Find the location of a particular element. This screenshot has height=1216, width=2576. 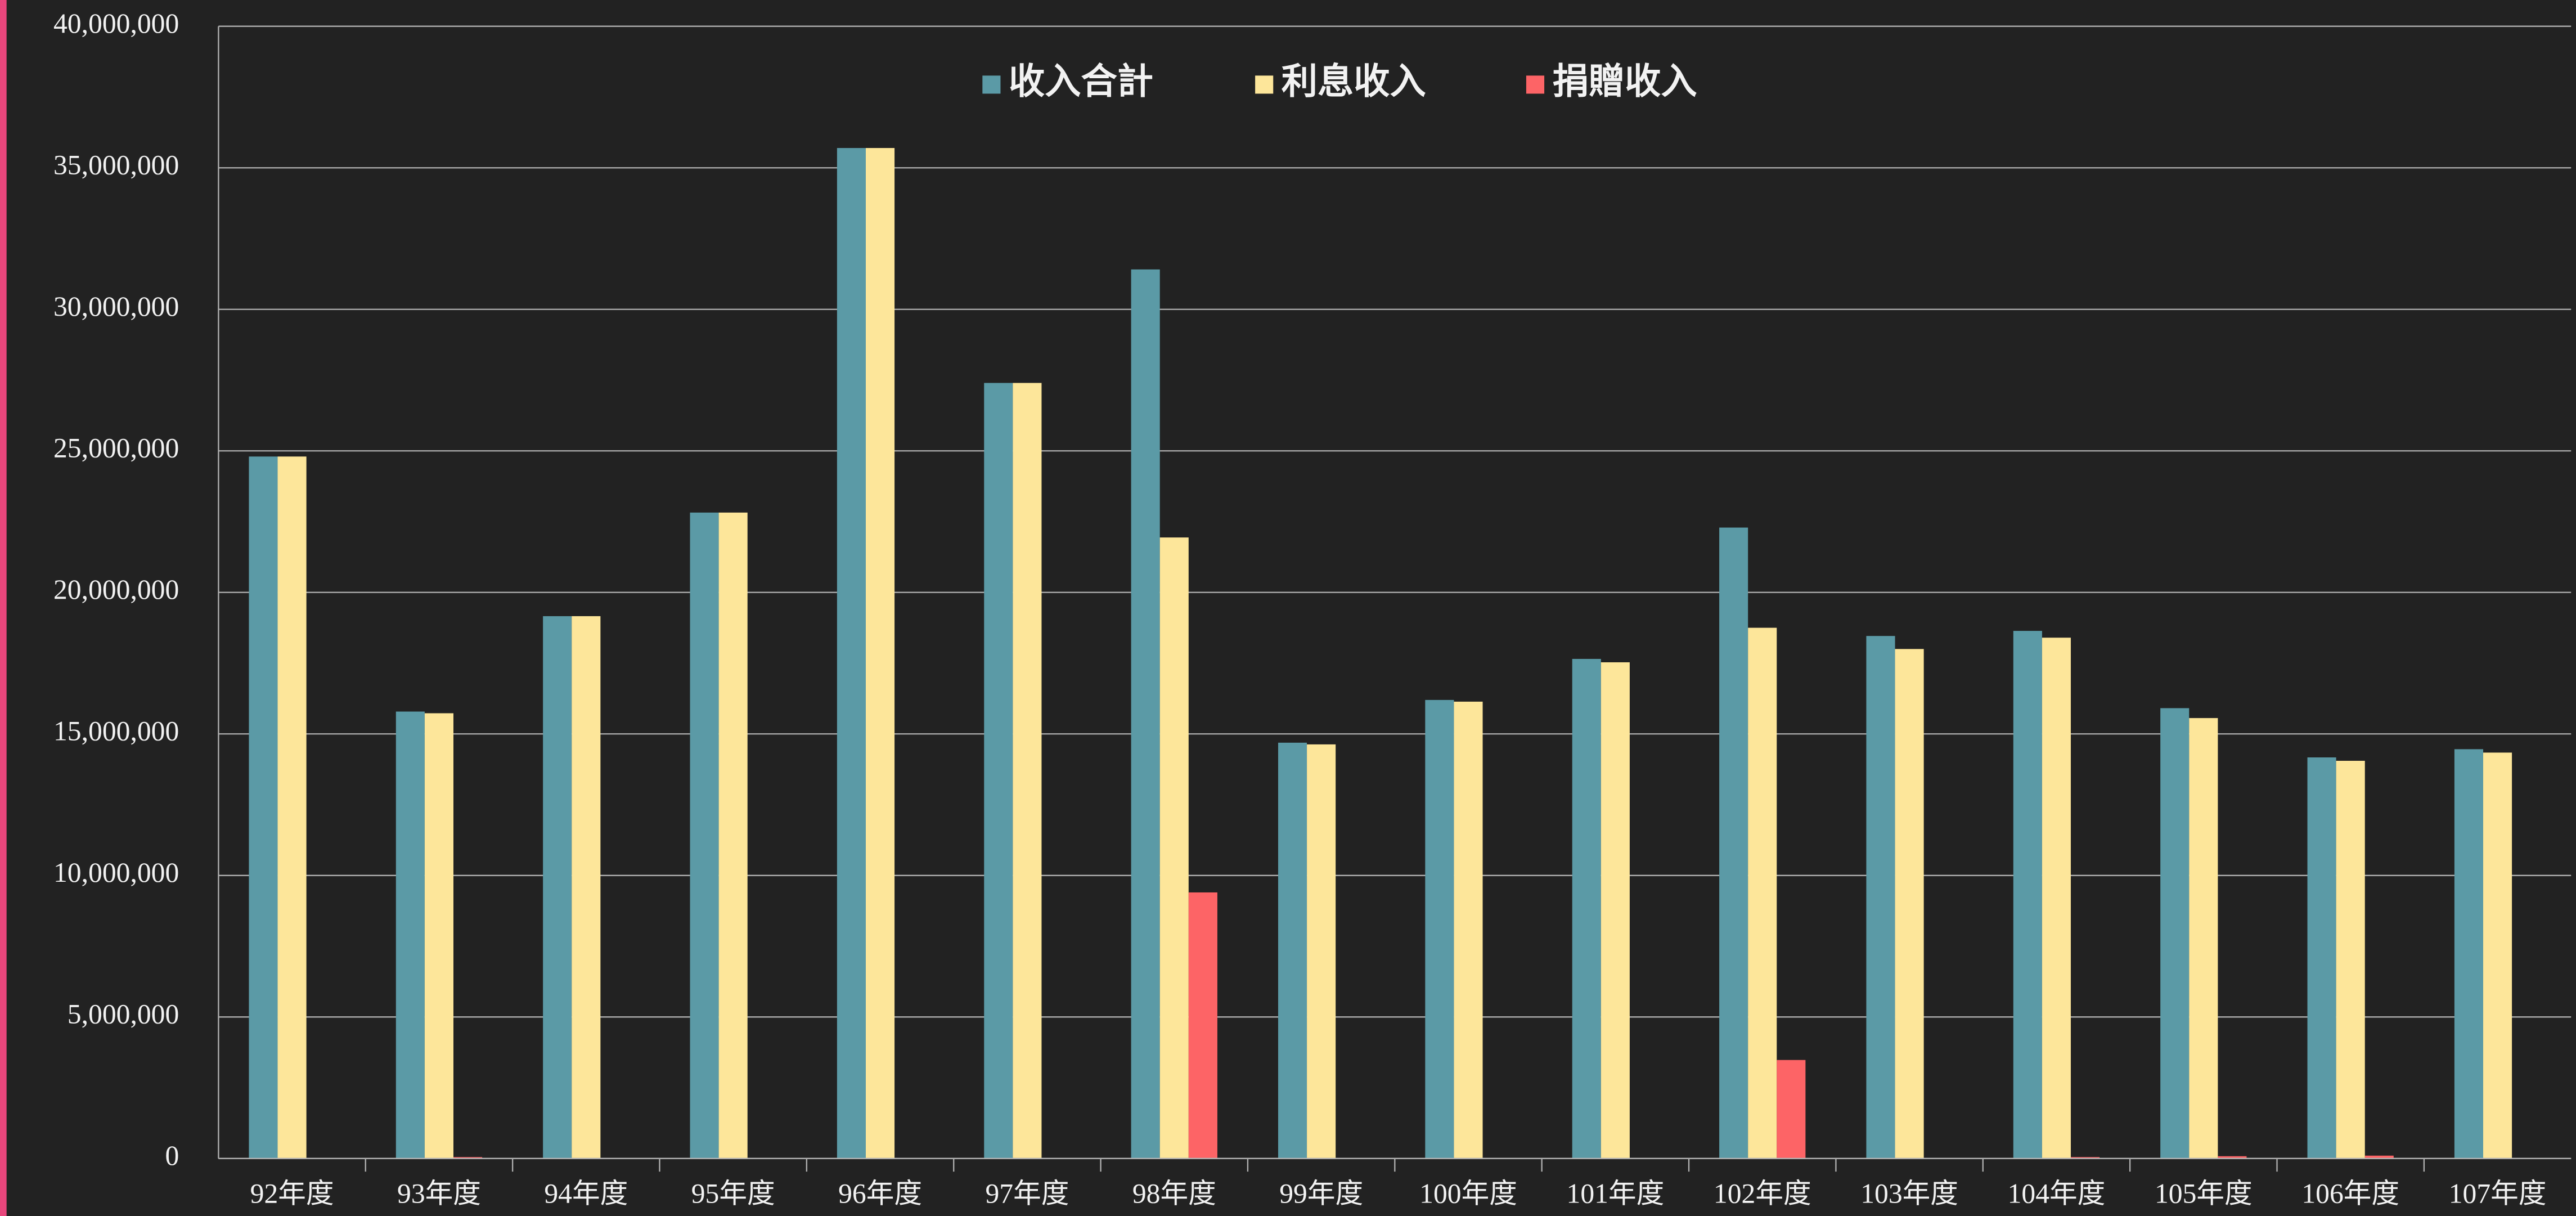

x-tick-label: 101年度 is located at coordinates (1616, 1193).